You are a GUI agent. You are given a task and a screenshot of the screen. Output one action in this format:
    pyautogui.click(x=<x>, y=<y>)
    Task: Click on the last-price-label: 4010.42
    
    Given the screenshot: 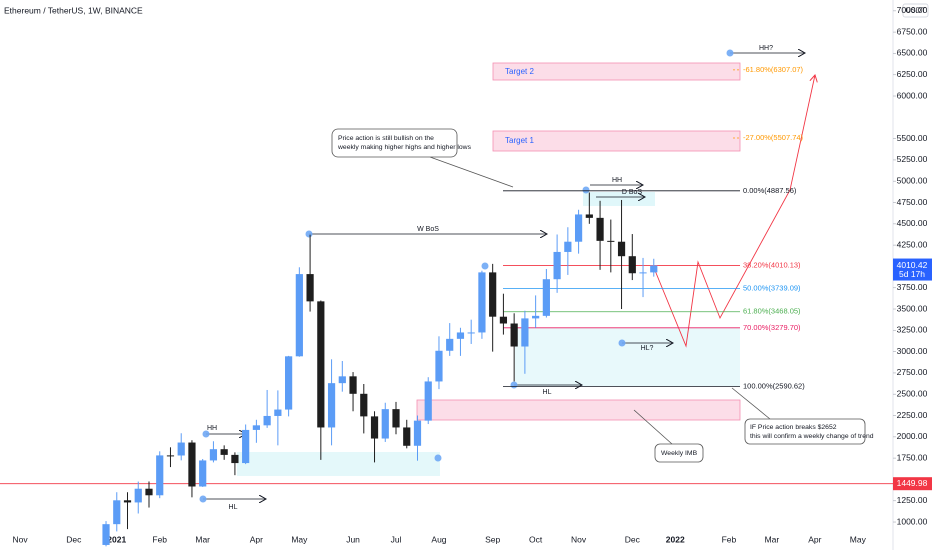 What is the action you would take?
    pyautogui.click(x=912, y=265)
    